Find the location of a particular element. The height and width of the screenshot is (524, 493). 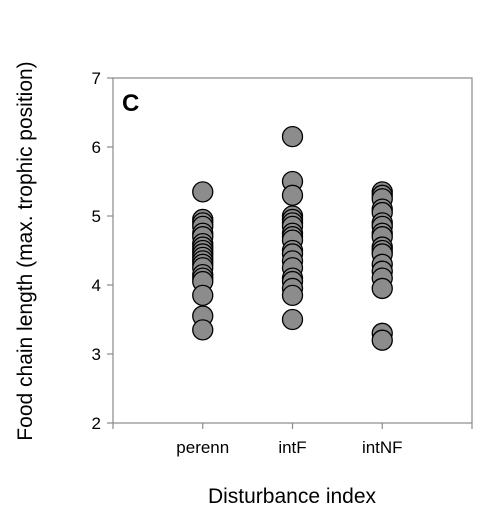

x-axis: perenn intF intNF is located at coordinates (292, 440).